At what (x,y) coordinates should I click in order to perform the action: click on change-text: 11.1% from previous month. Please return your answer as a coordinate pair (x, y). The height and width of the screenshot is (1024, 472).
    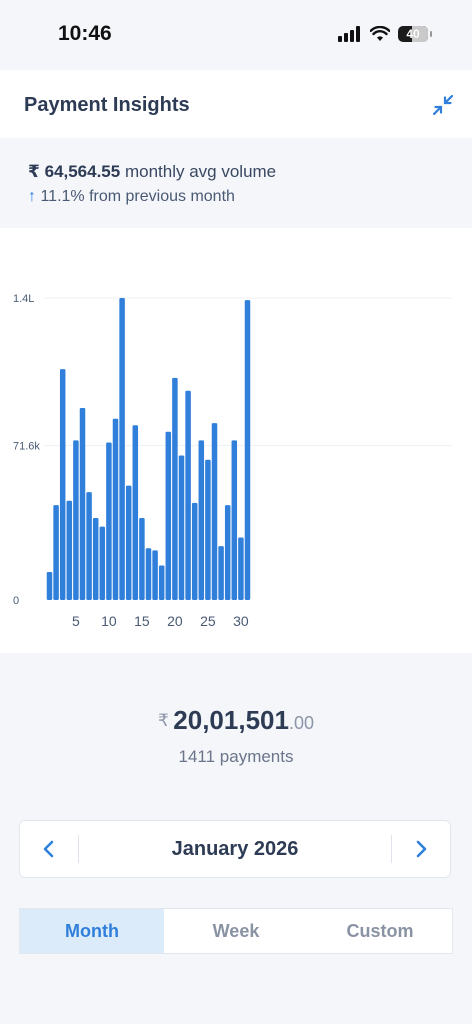
    Looking at the image, I should click on (137, 196).